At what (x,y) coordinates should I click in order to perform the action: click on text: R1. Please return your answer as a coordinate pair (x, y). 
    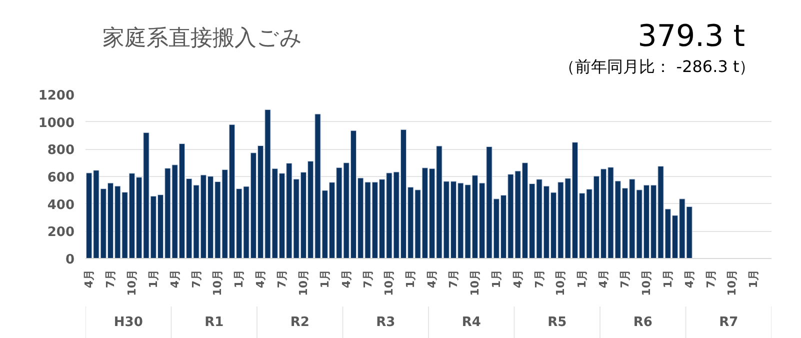
    Looking at the image, I should click on (214, 322).